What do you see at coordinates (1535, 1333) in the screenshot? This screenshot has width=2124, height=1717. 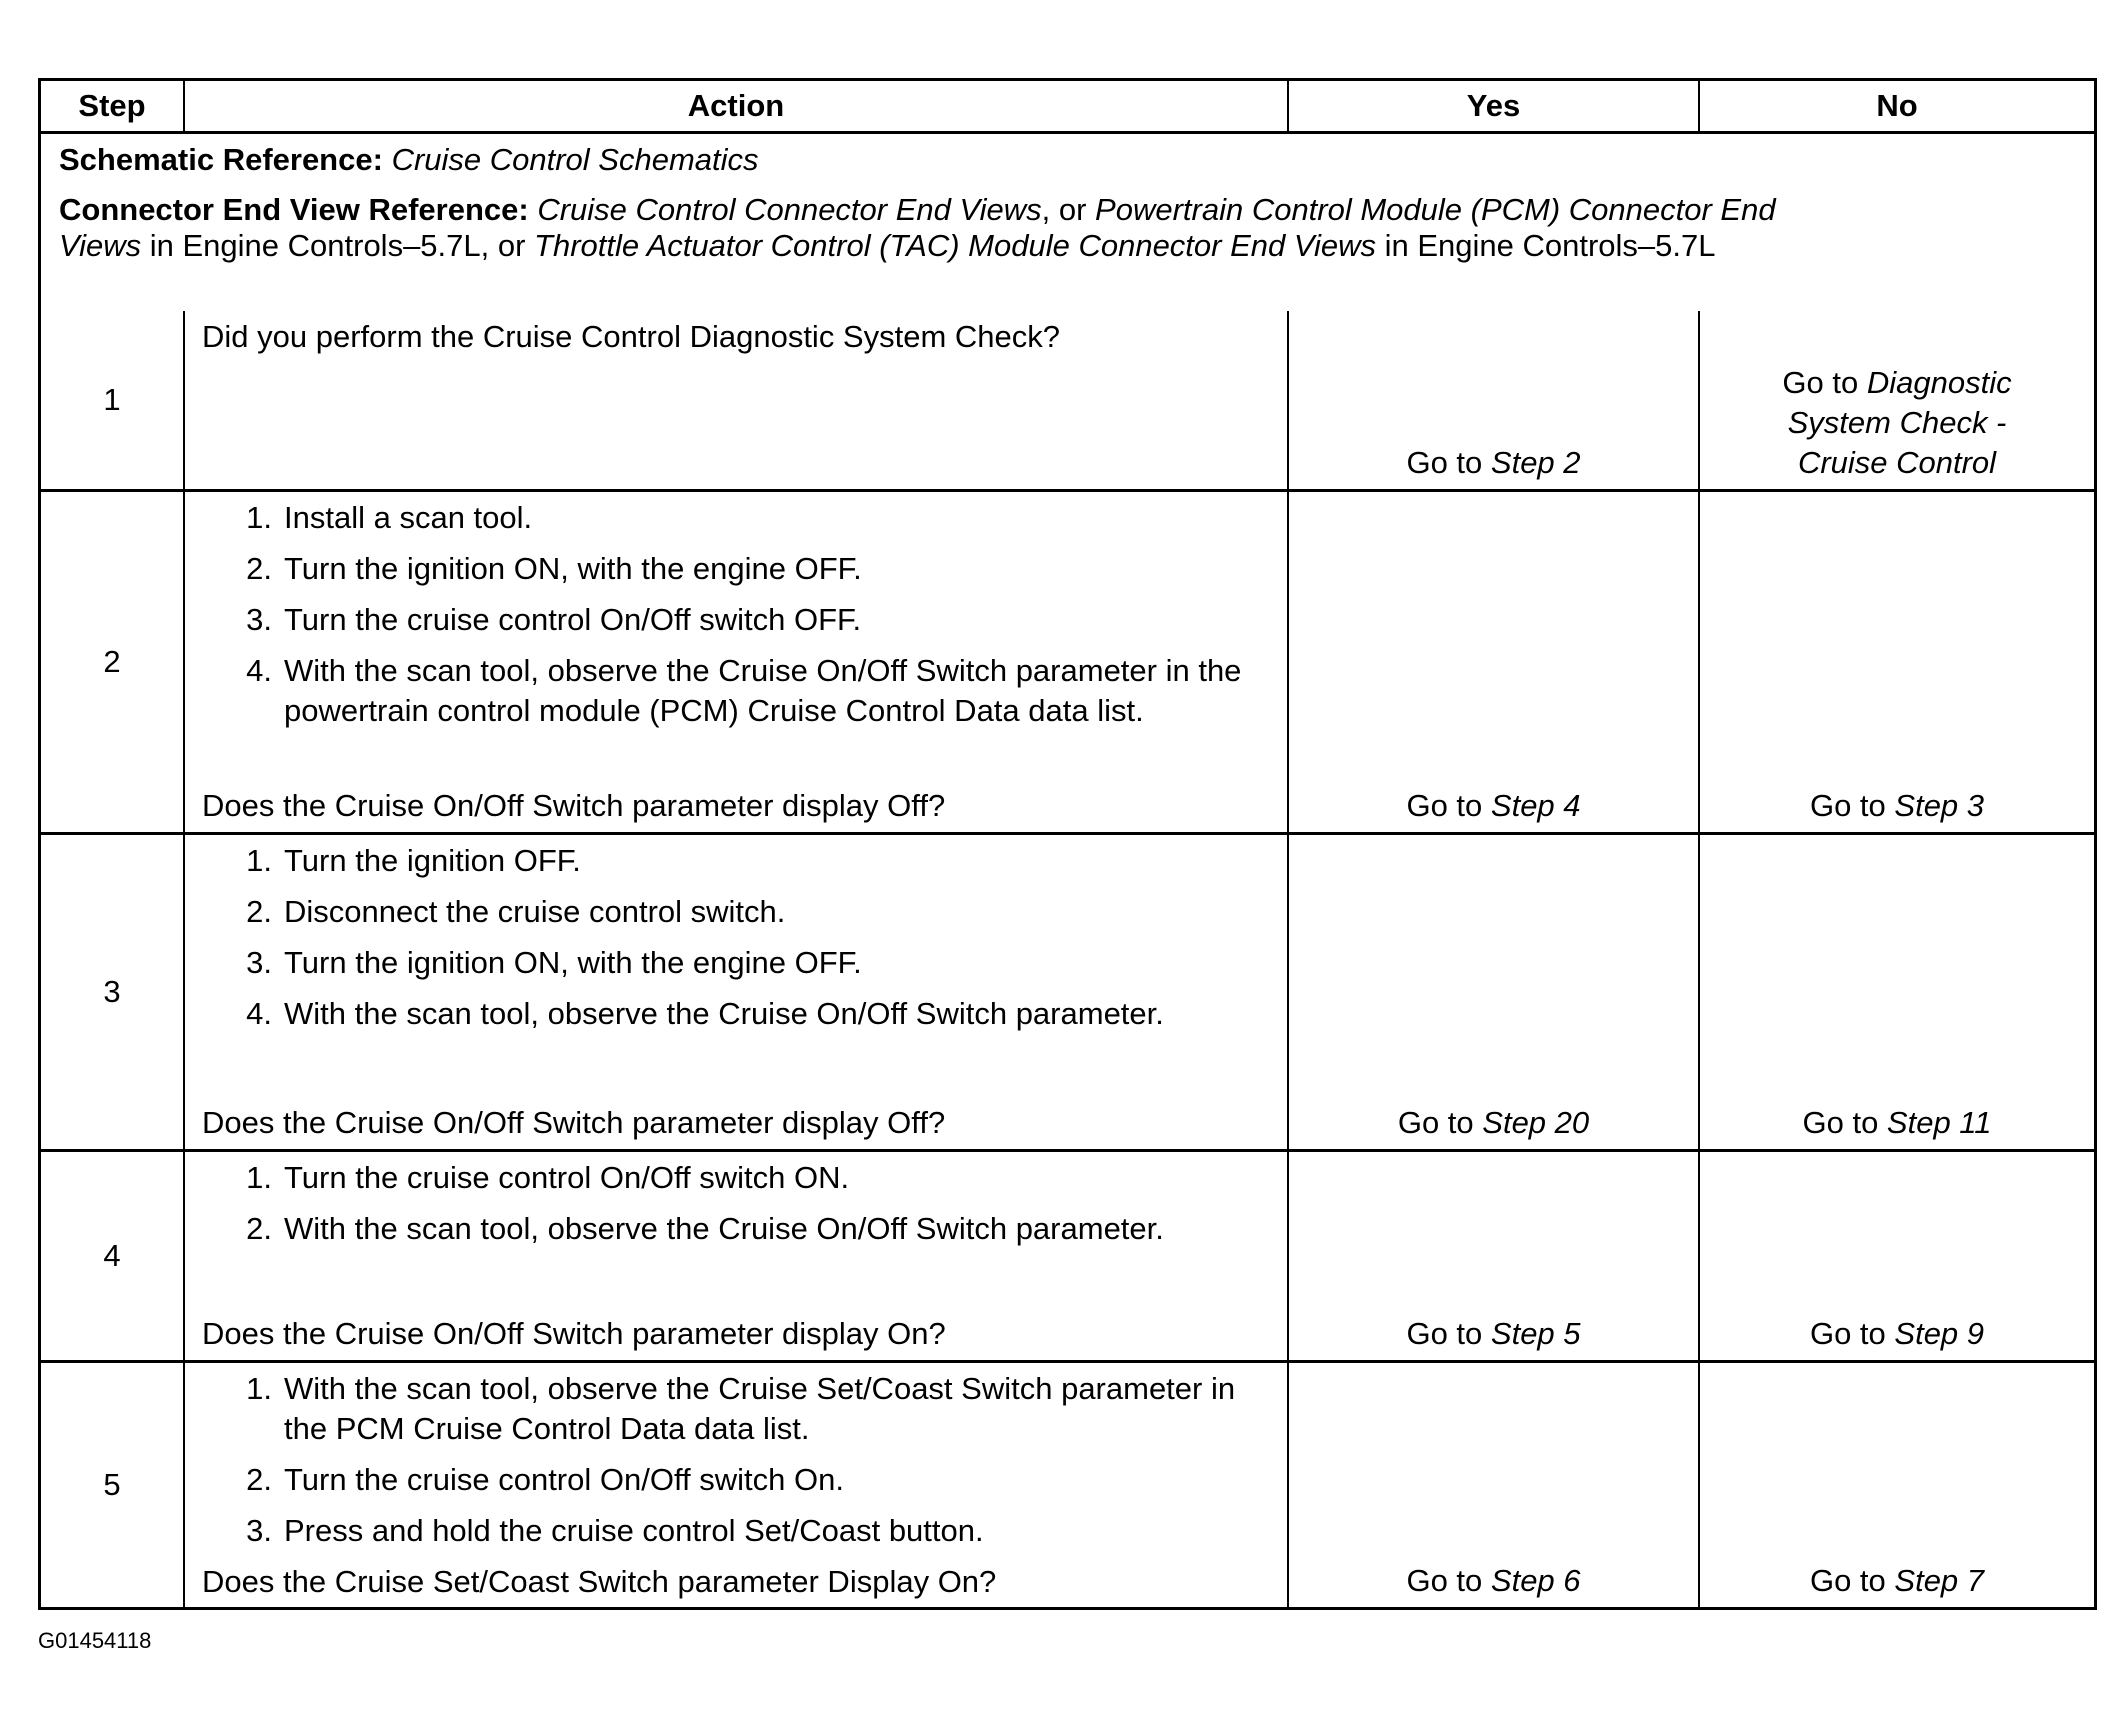 I see `yes-link: Step 5` at bounding box center [1535, 1333].